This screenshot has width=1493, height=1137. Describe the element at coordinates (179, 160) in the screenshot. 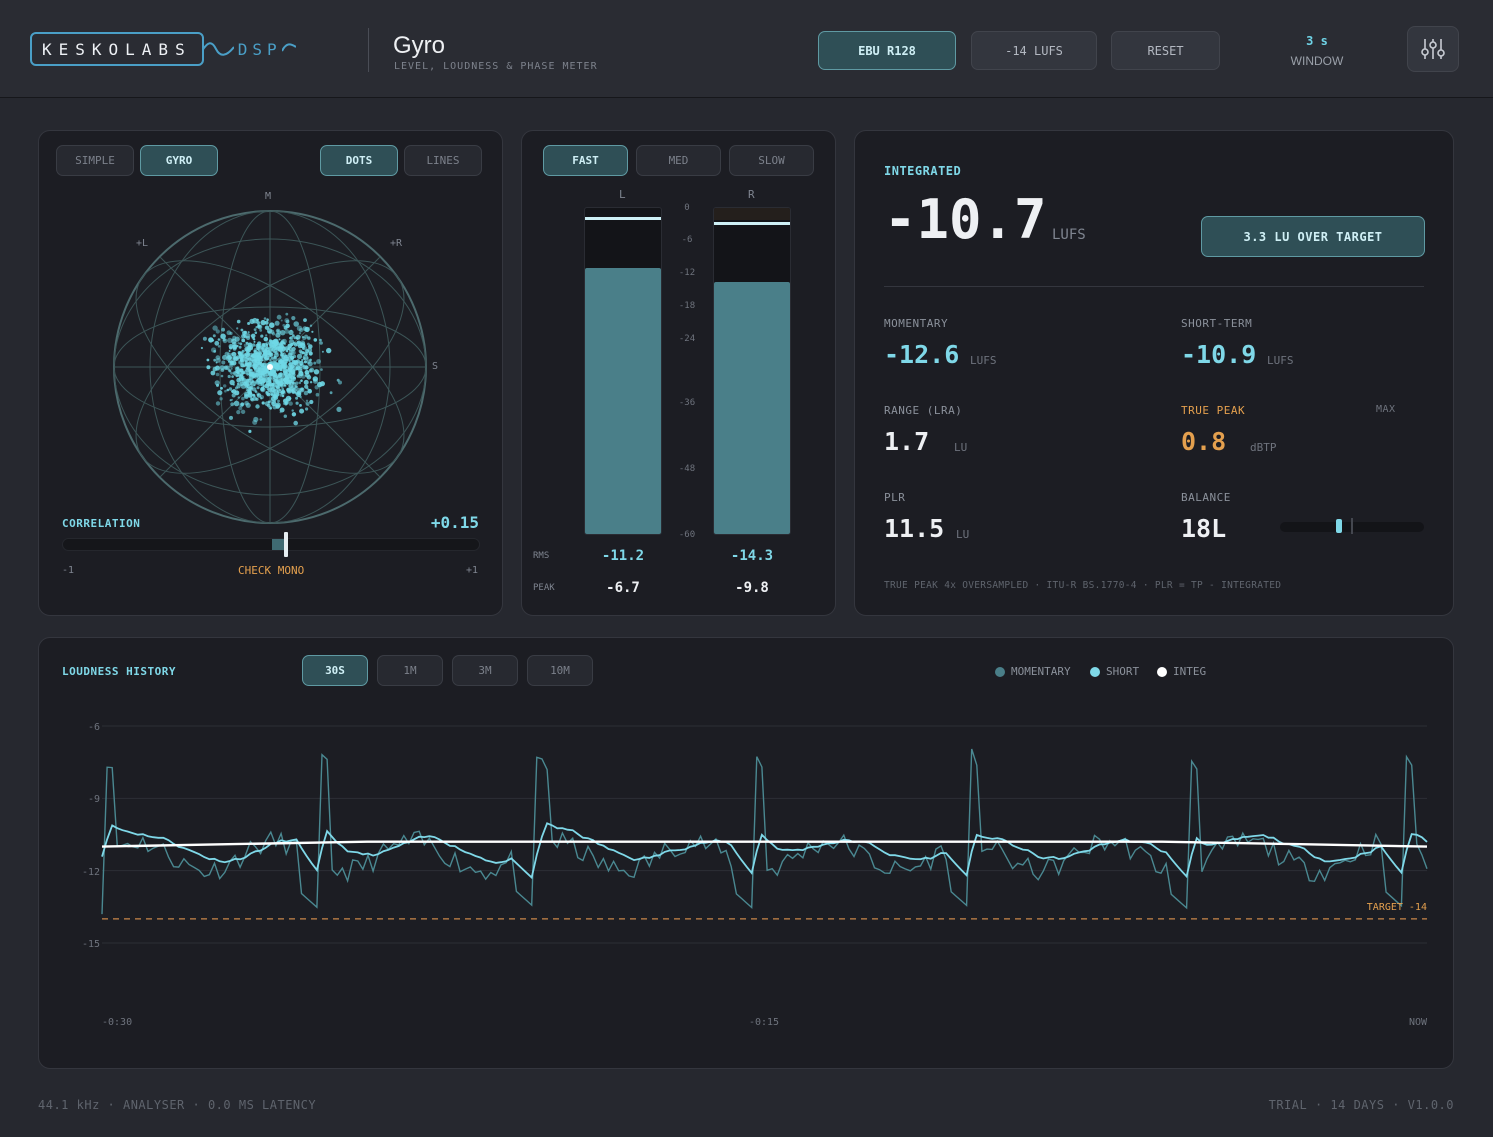

I see `mode-gyro-tab: GYRO` at that location.